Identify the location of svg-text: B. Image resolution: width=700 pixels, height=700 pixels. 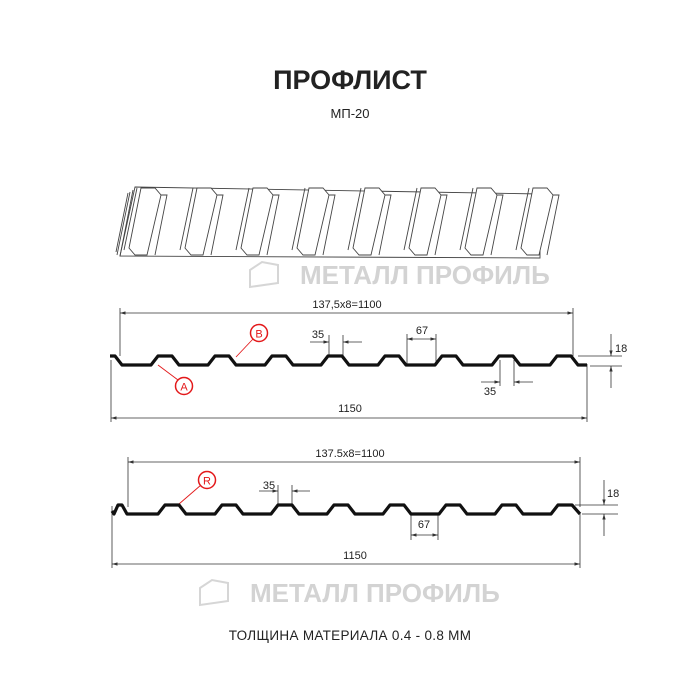
(258, 335).